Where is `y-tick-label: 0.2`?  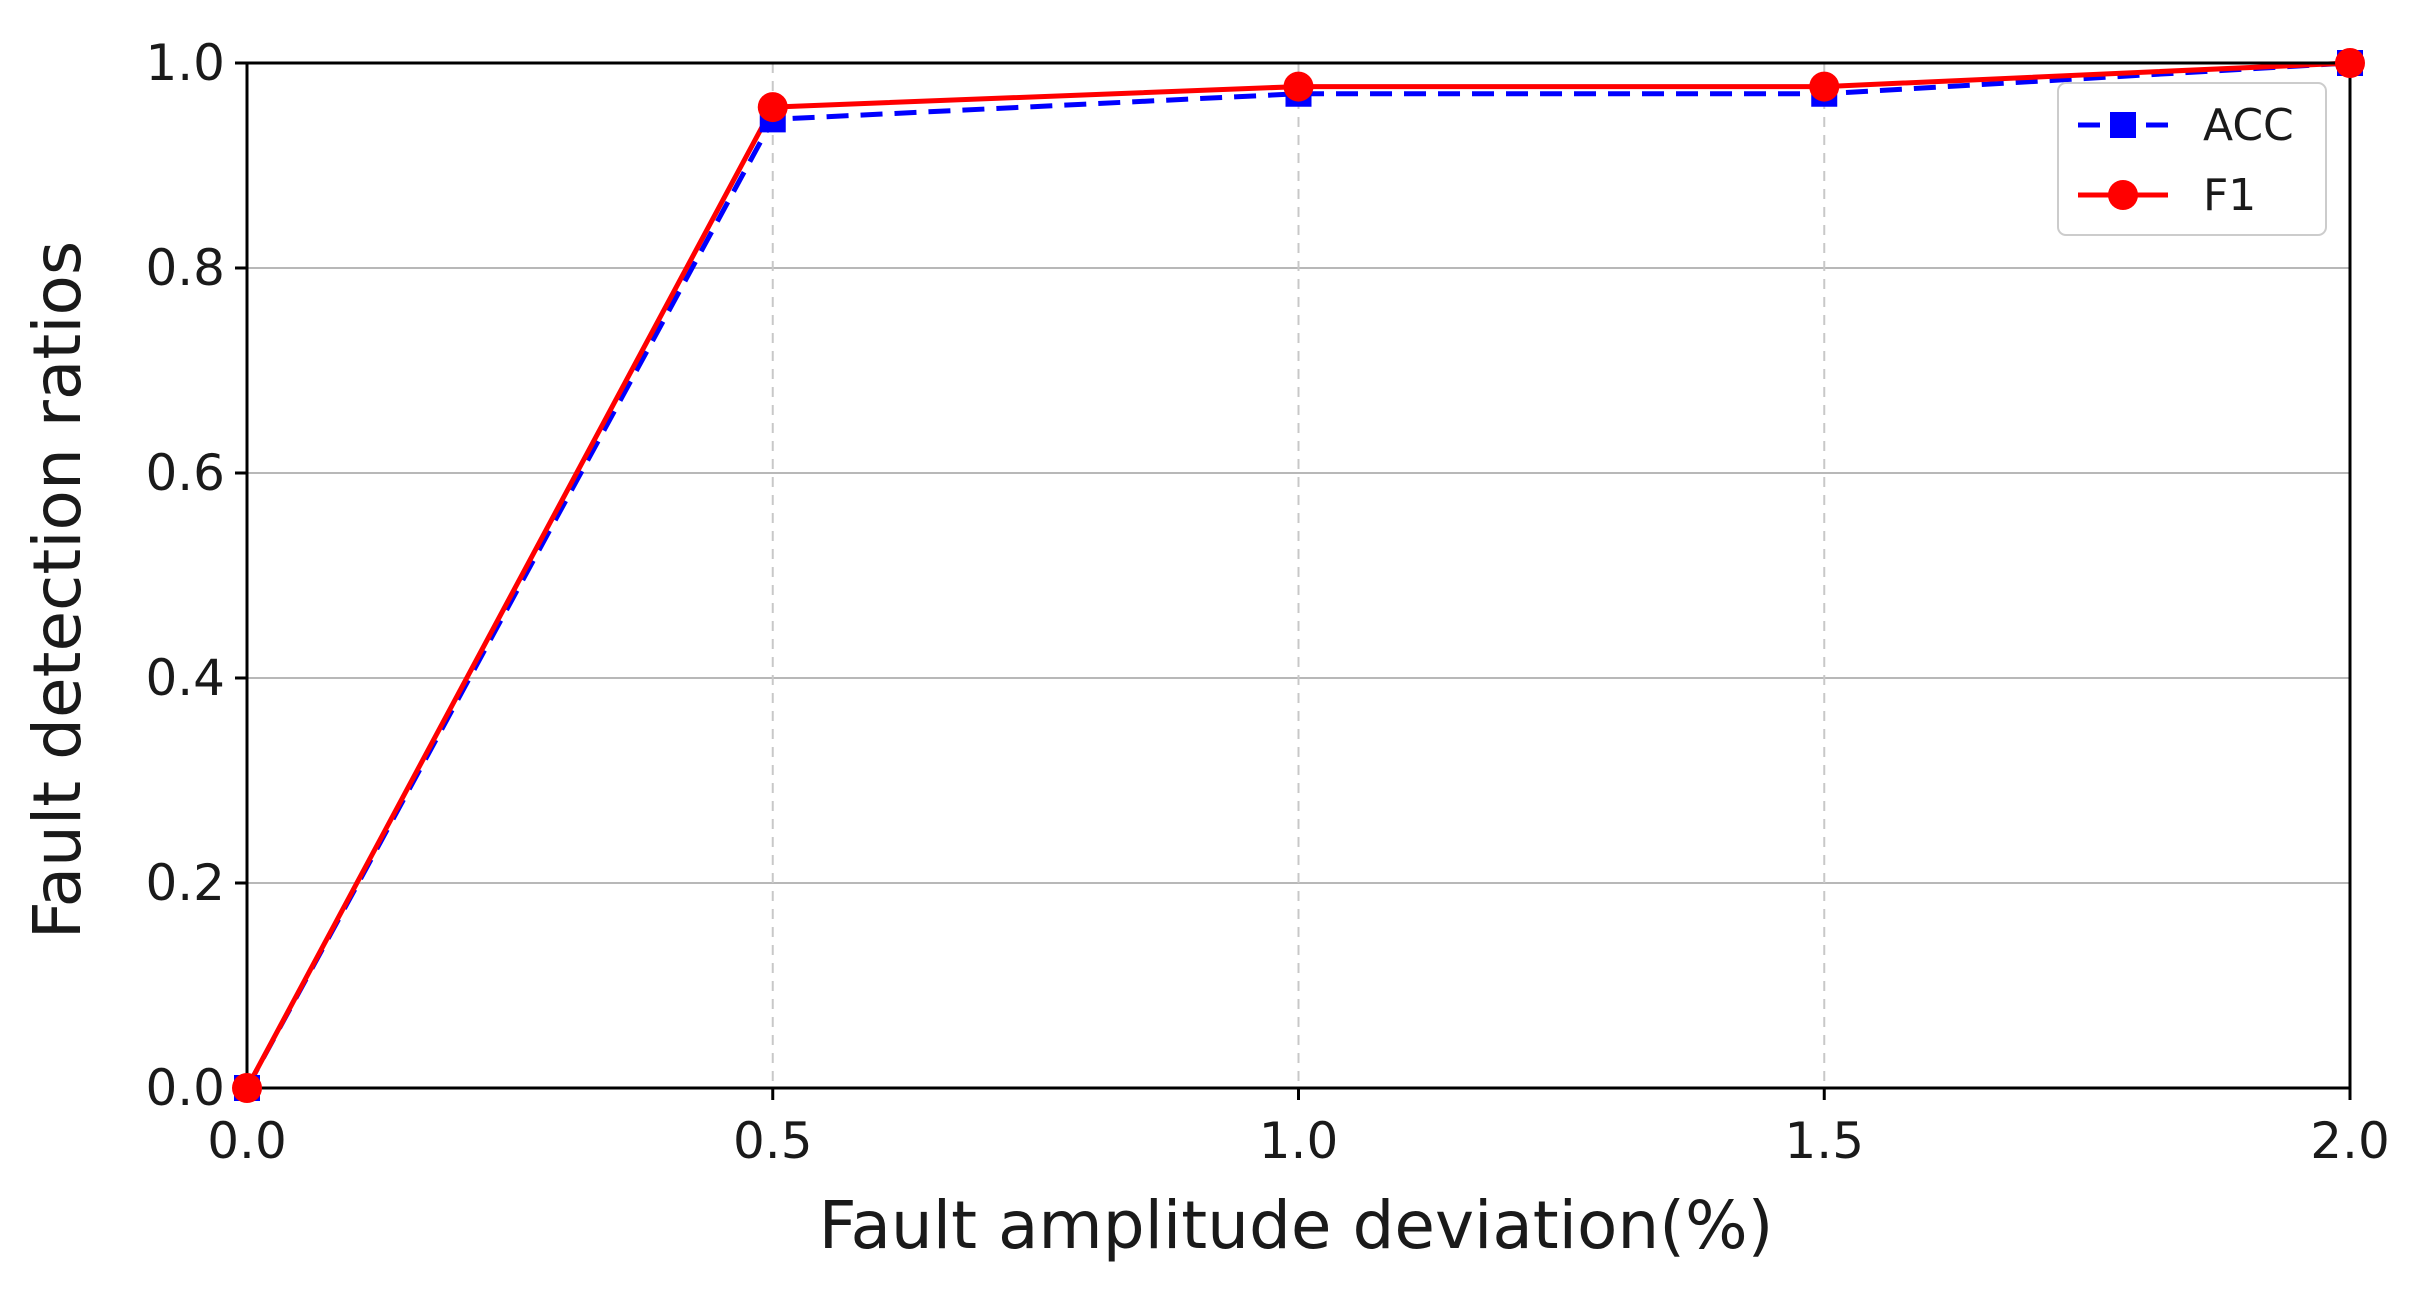
y-tick-label: 0.2 is located at coordinates (185, 883).